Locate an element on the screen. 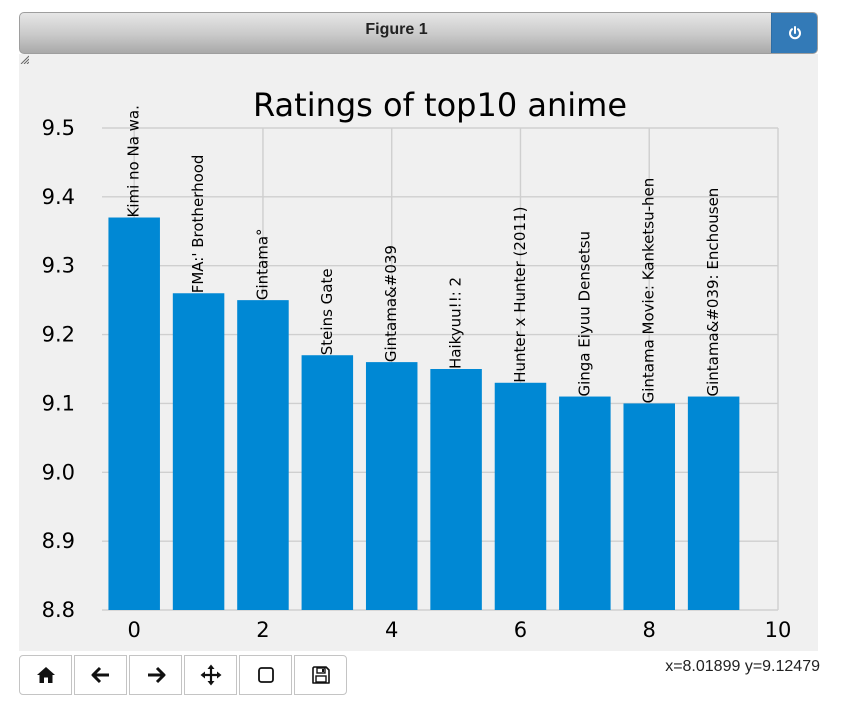 This screenshot has width=862, height=711. close-figure-button is located at coordinates (794, 33).